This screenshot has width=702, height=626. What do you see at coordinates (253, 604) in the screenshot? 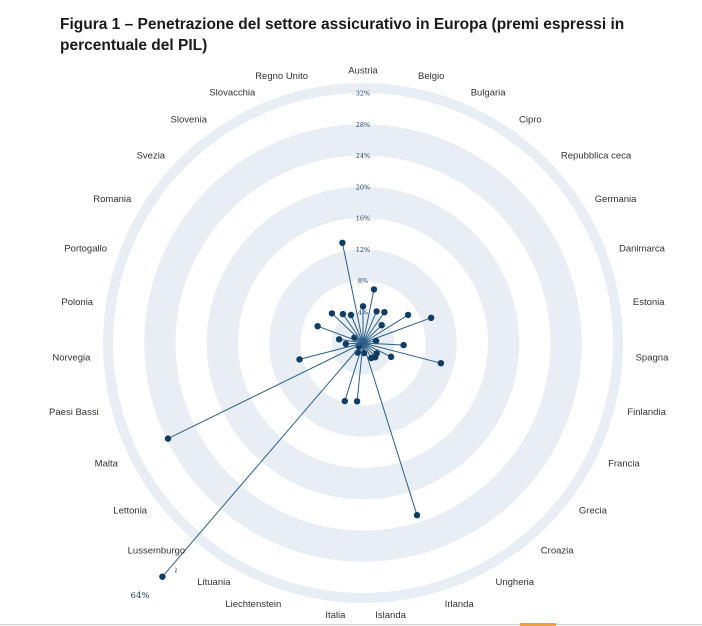
I see `category-label: Liechtenstein` at bounding box center [253, 604].